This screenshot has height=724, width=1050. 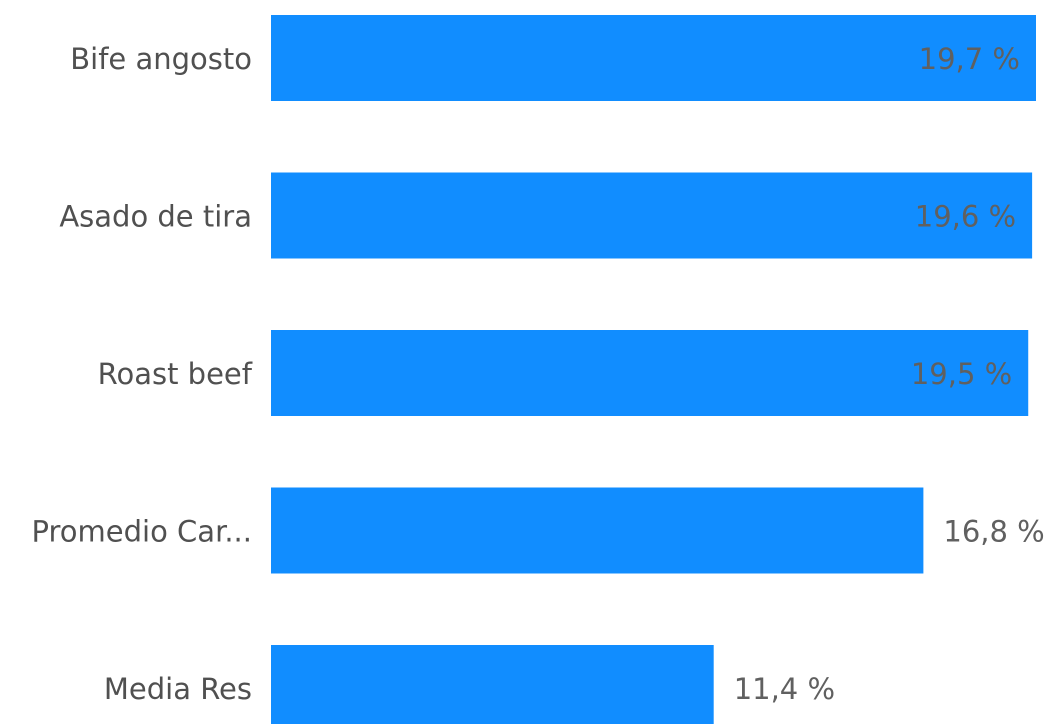 What do you see at coordinates (175, 374) in the screenshot?
I see `category-label: Roast beef` at bounding box center [175, 374].